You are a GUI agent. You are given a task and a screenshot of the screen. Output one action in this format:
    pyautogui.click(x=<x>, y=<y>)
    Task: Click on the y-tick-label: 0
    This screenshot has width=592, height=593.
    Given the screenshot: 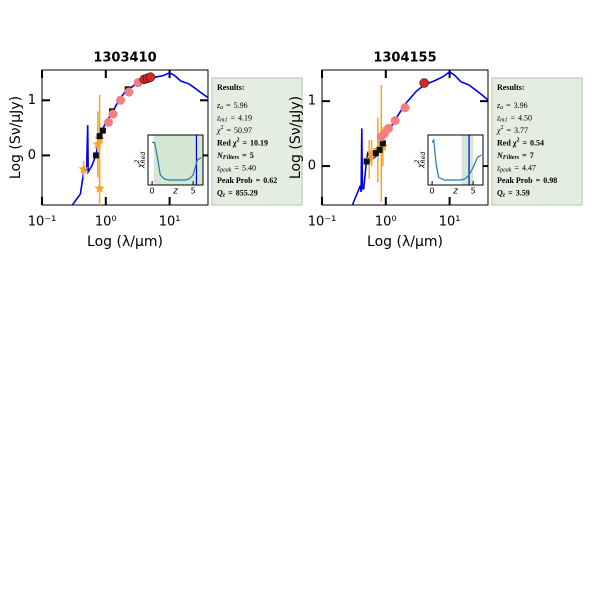 What is the action you would take?
    pyautogui.click(x=32, y=155)
    